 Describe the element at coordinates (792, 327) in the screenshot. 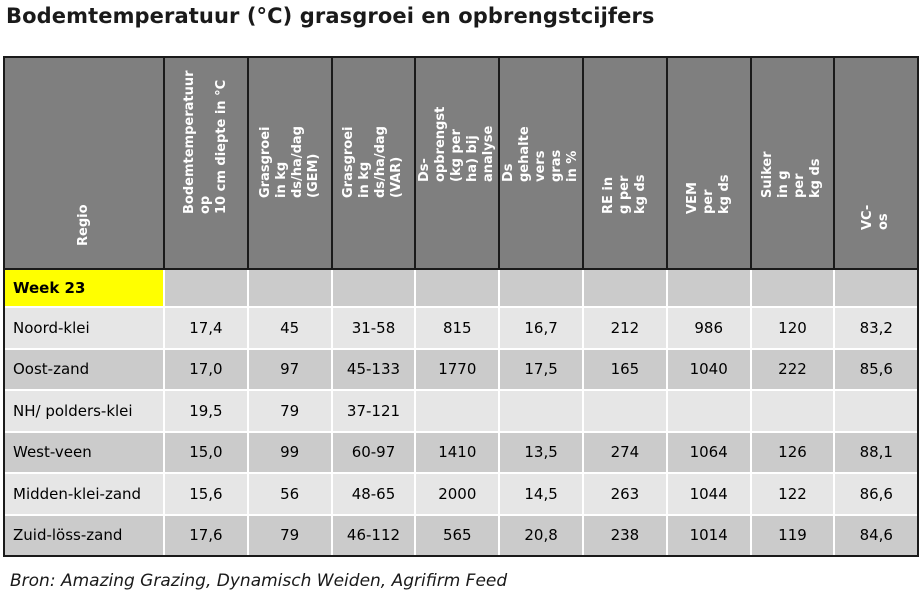

I see `table-cell: 120` at that location.